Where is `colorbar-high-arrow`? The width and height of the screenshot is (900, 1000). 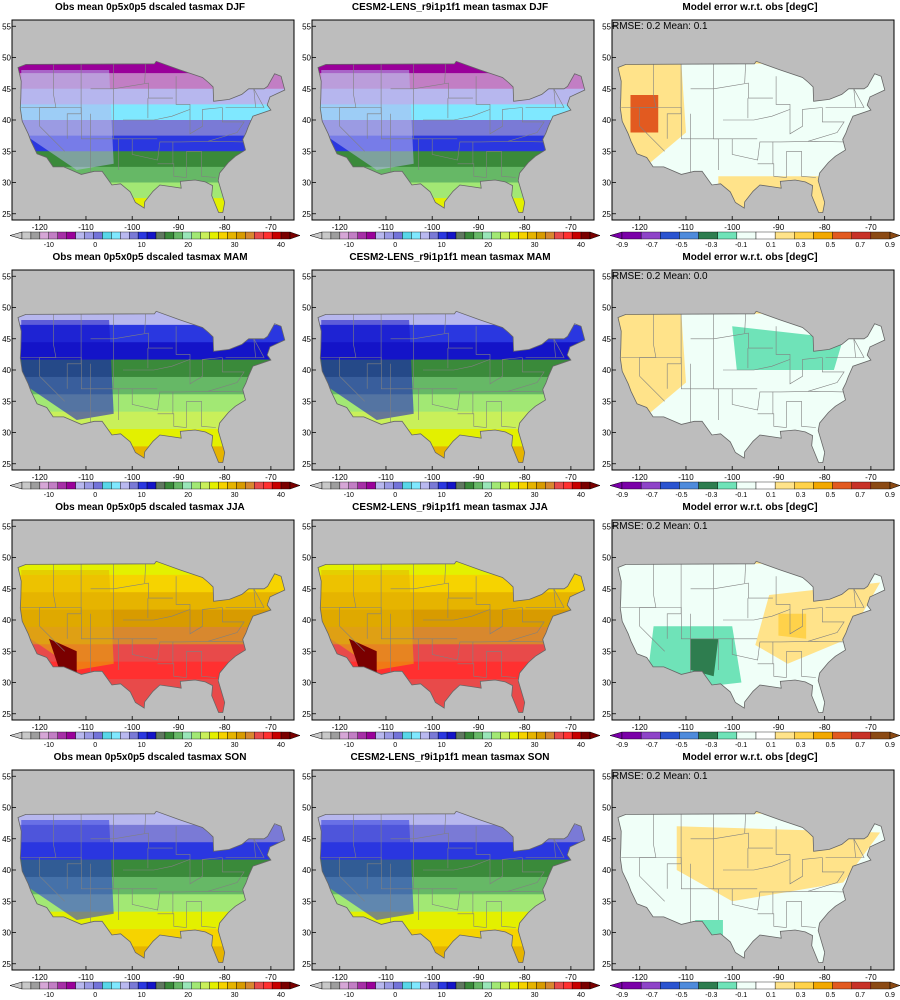 colorbar-high-arrow is located at coordinates (595, 235).